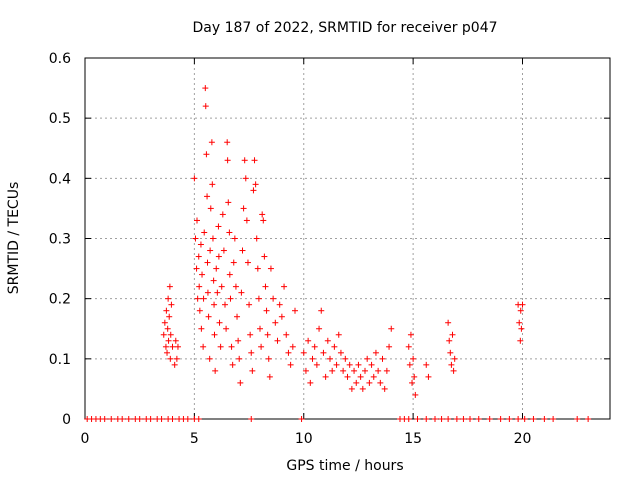  Describe the element at coordinates (344, 466) in the screenshot. I see `x-axis-label: GPS time / hours` at that location.